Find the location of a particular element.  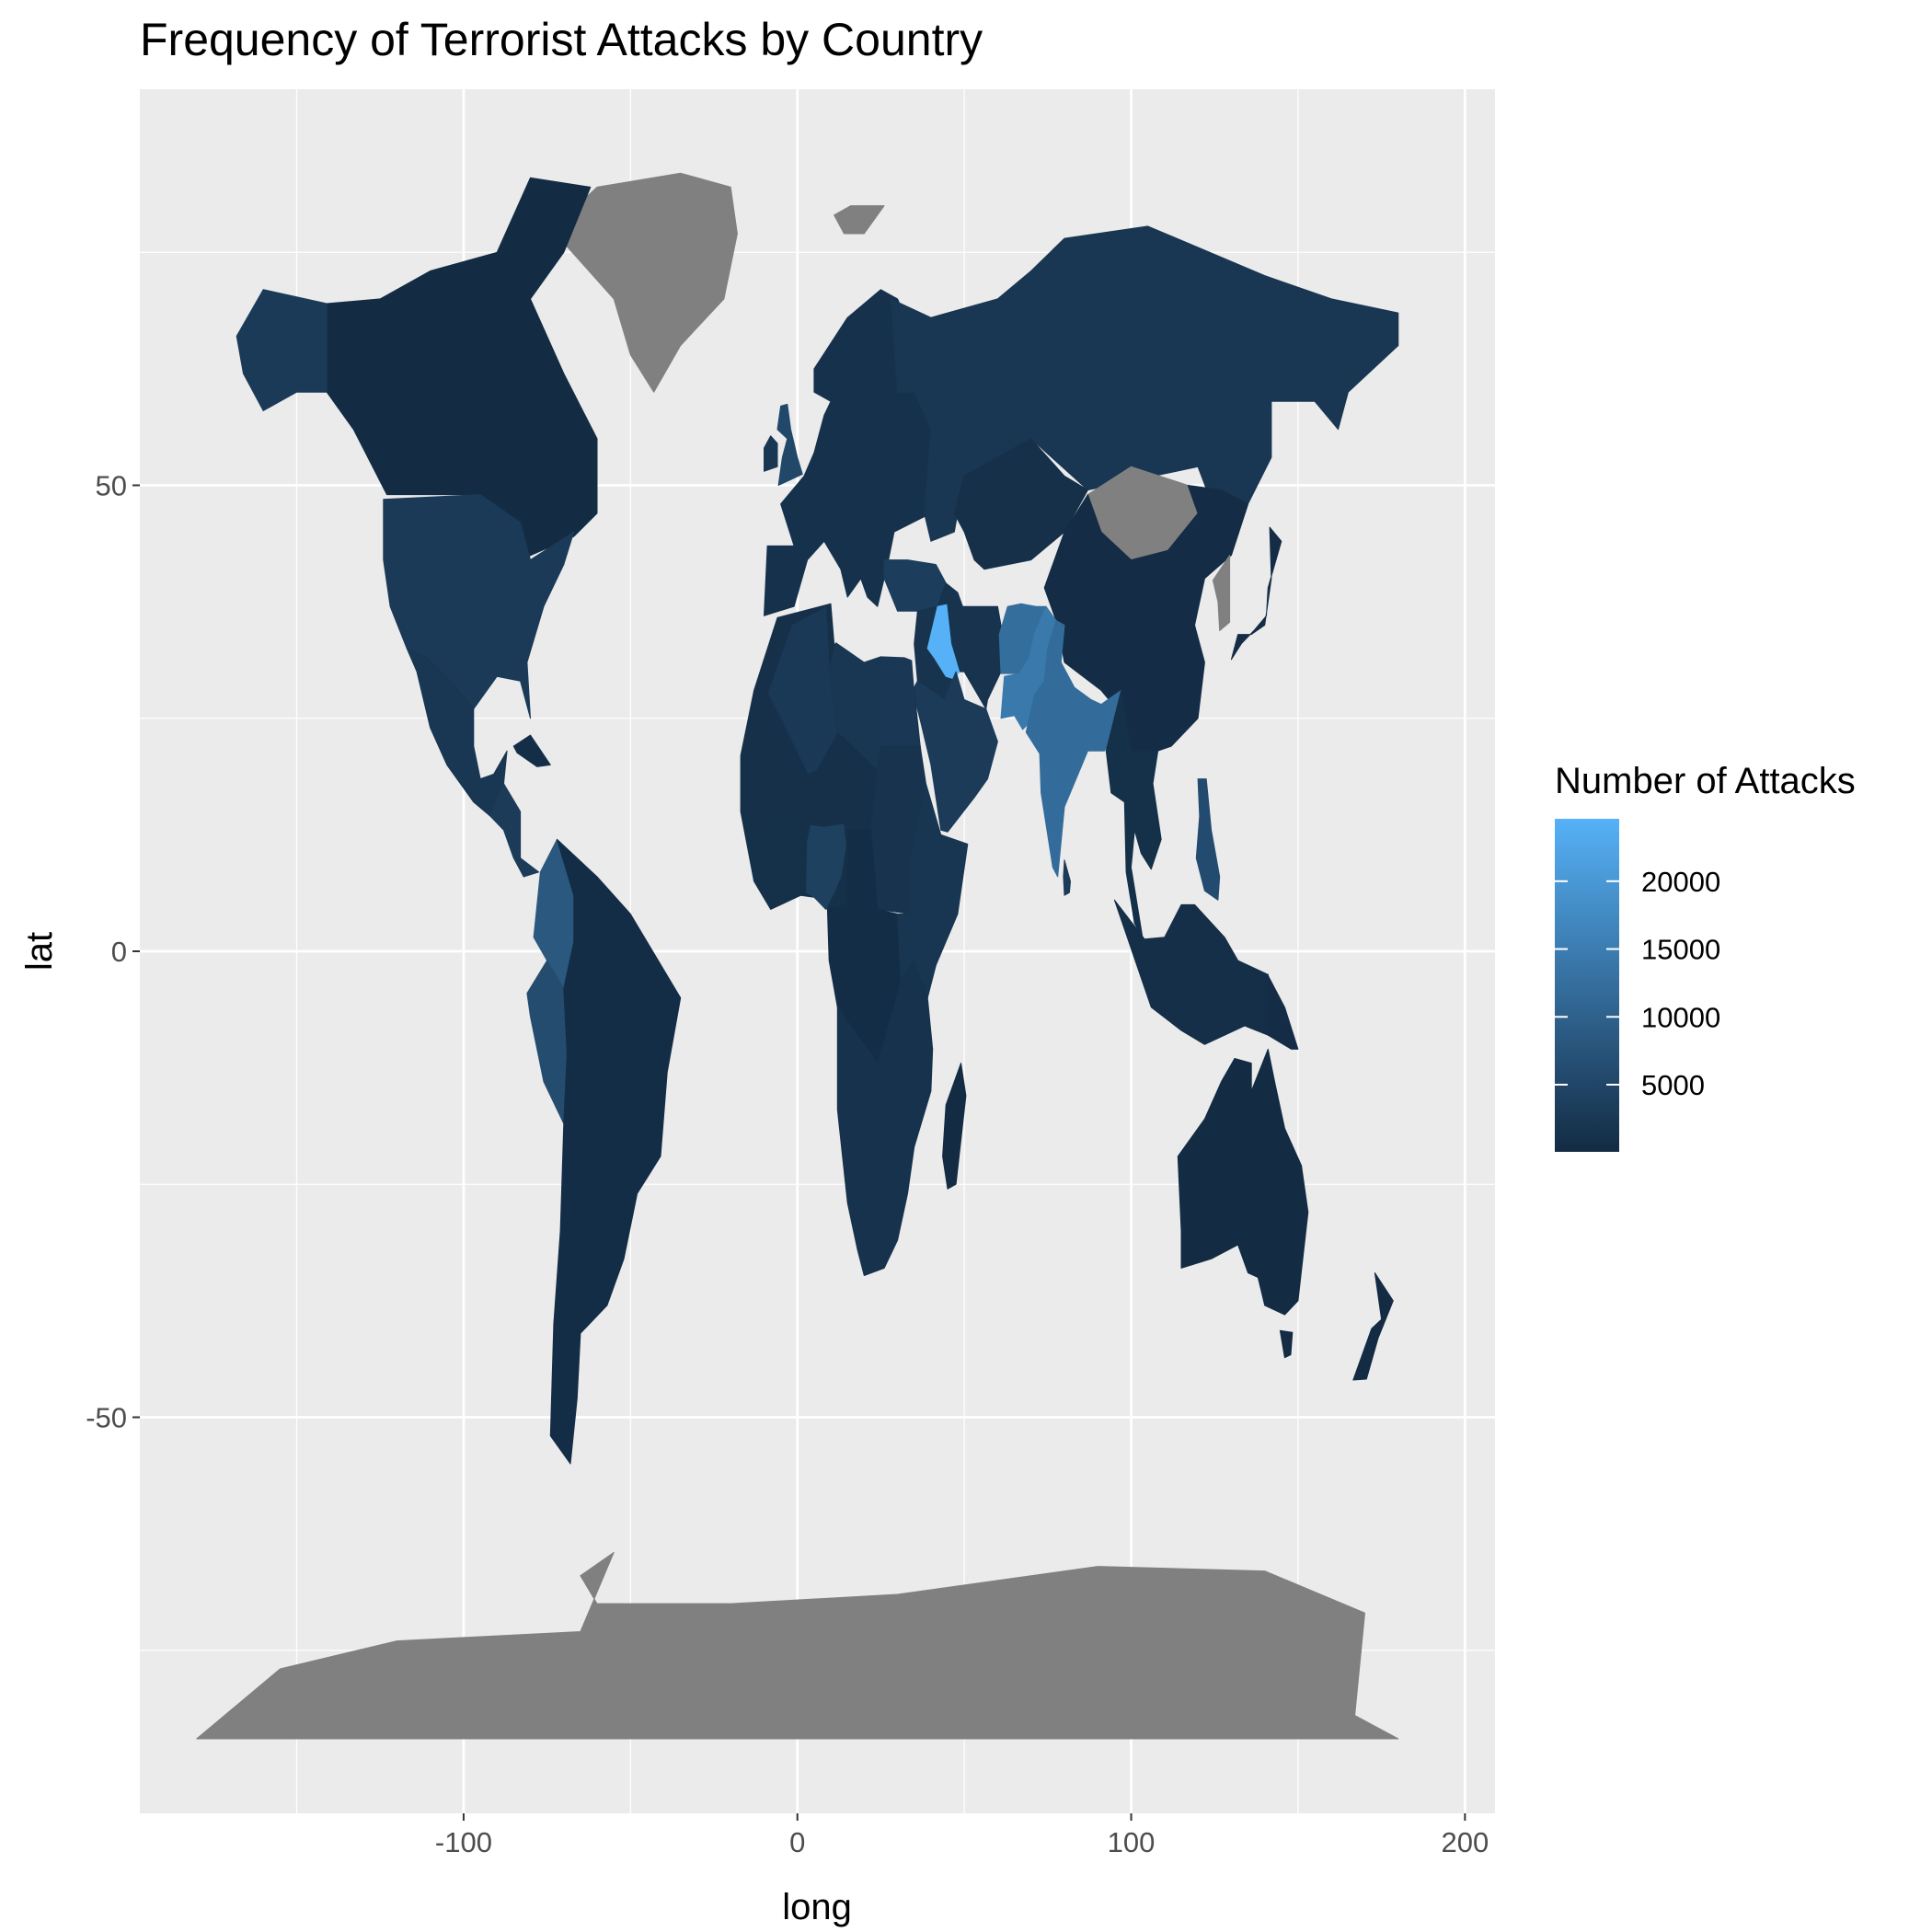

y-axis-ticks: -50 0 50 is located at coordinates (113, 952).